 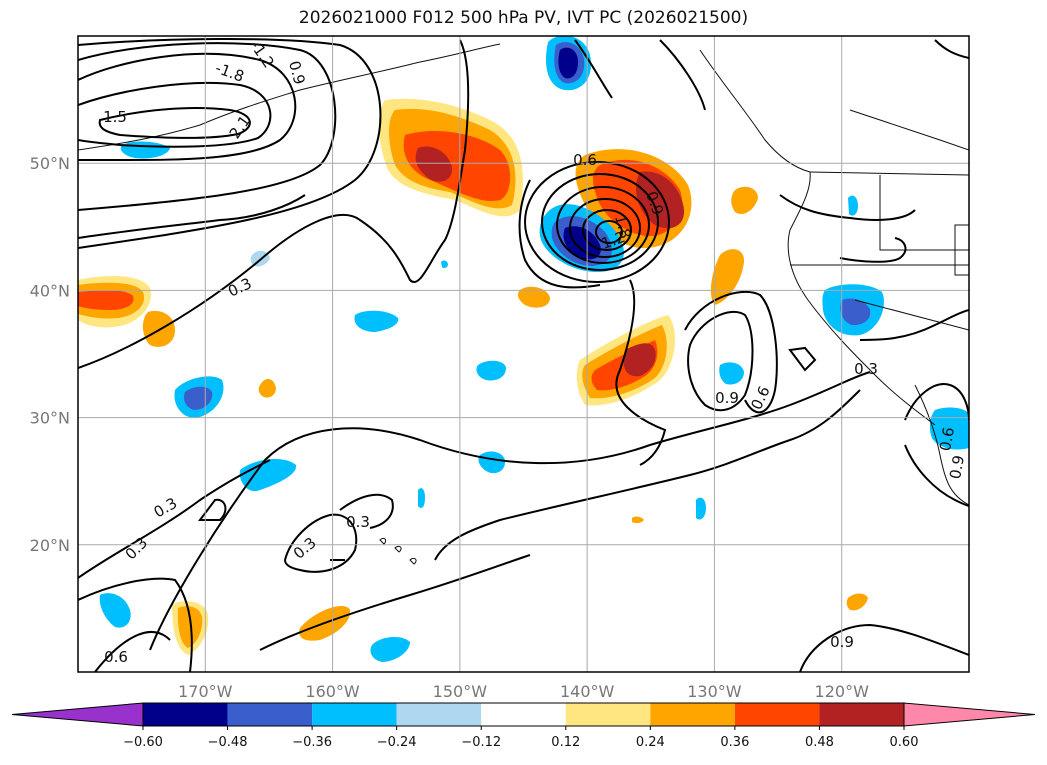 What do you see at coordinates (623, 227) in the screenshot?
I see `contour-label: 1.8` at bounding box center [623, 227].